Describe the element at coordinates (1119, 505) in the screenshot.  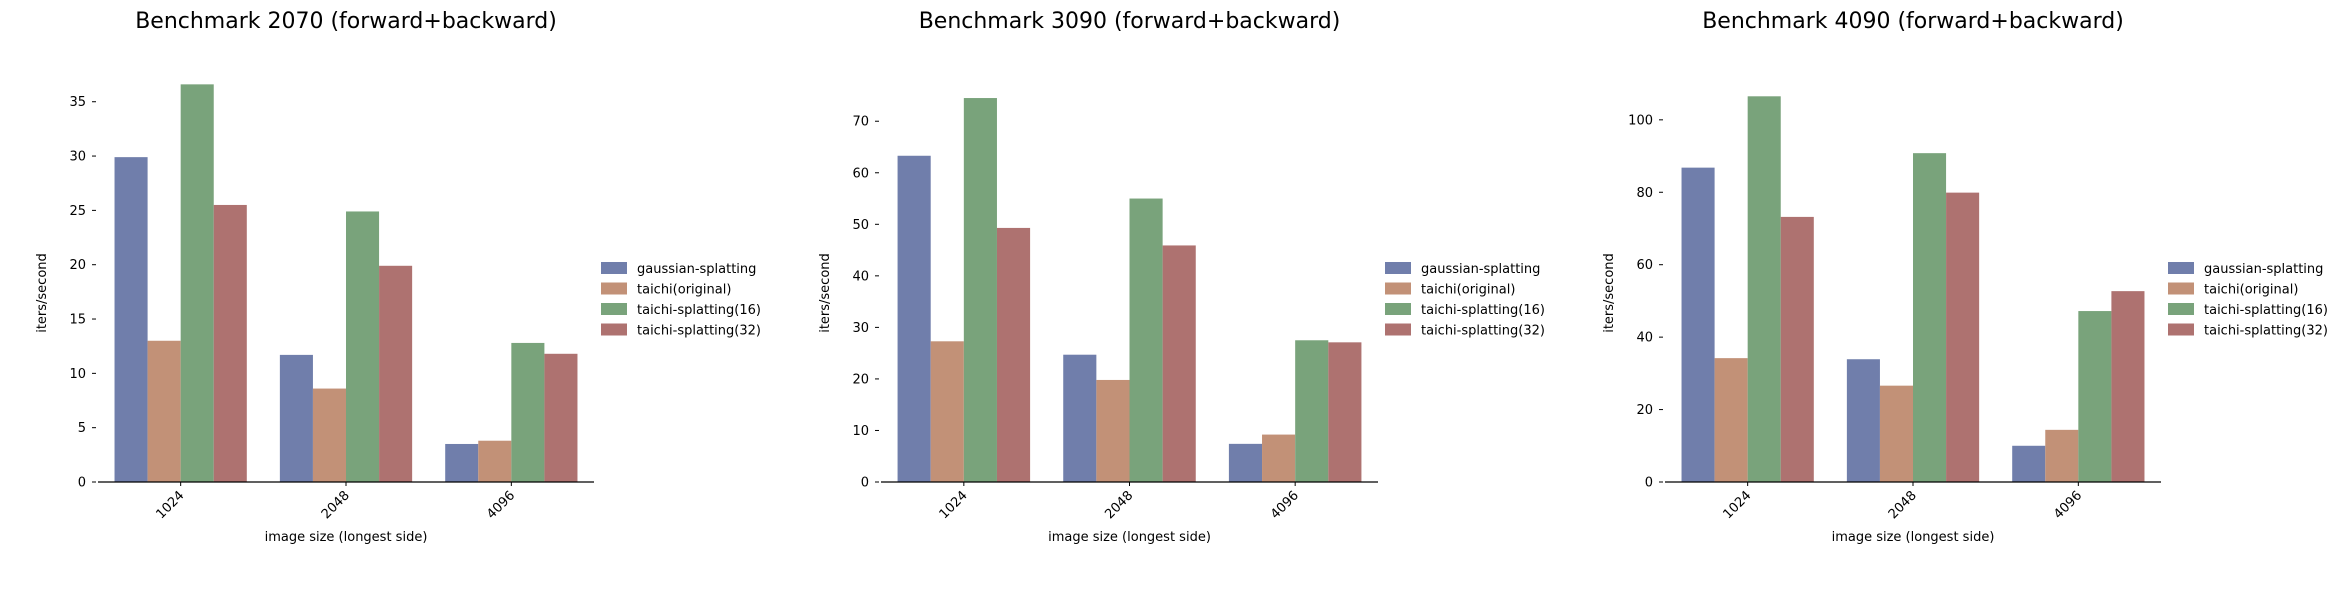
I see `x-tick-label-1-1: 2048` at that location.